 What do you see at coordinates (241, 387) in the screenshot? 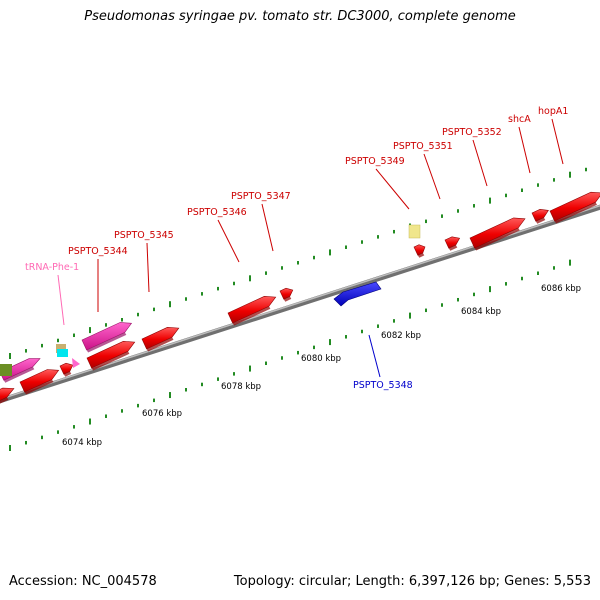
I see `kbp-tick-label: 6078 kbp` at bounding box center [241, 387].